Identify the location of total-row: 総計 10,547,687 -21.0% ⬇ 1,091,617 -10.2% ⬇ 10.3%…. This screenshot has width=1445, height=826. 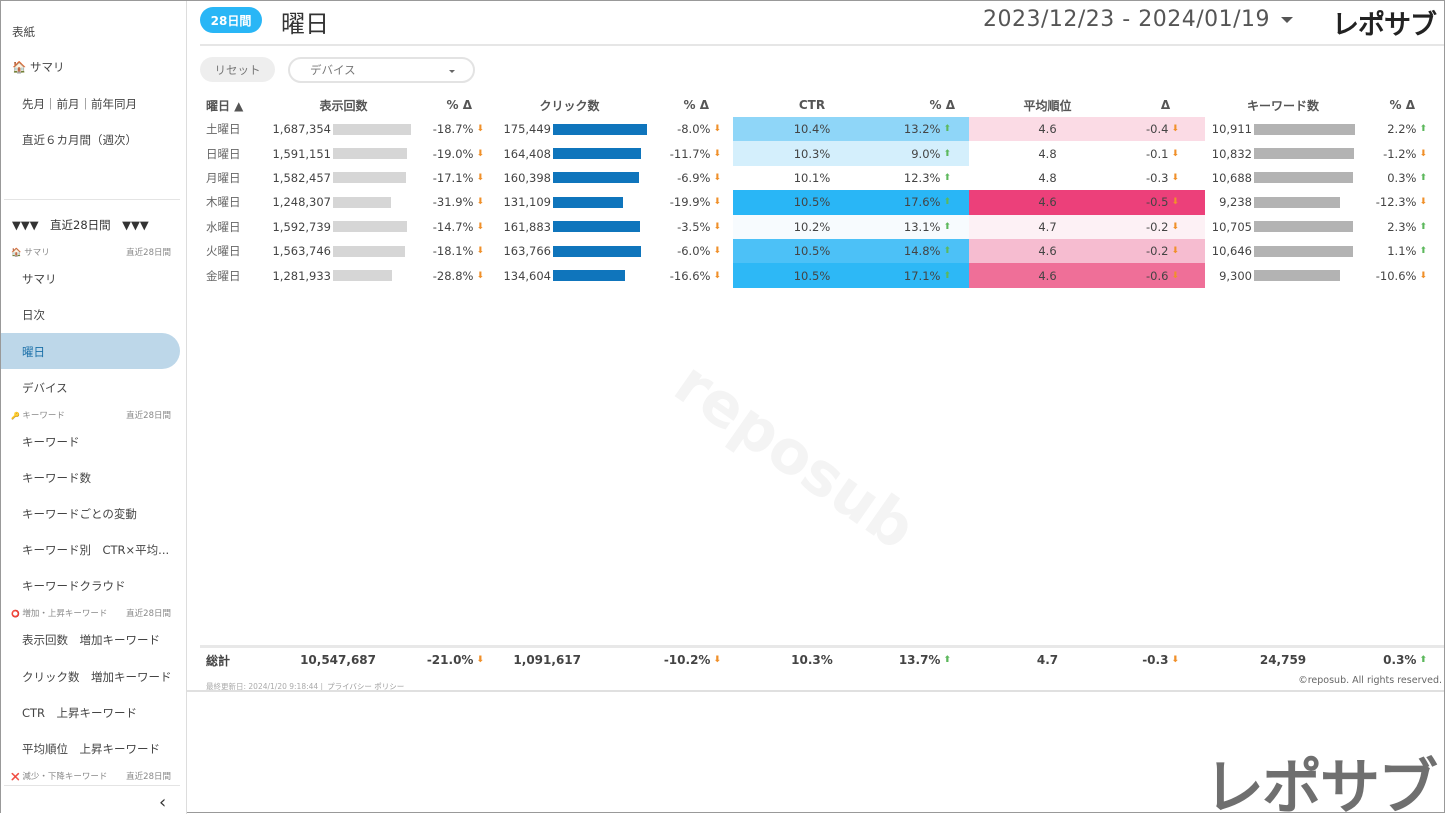
(814, 660).